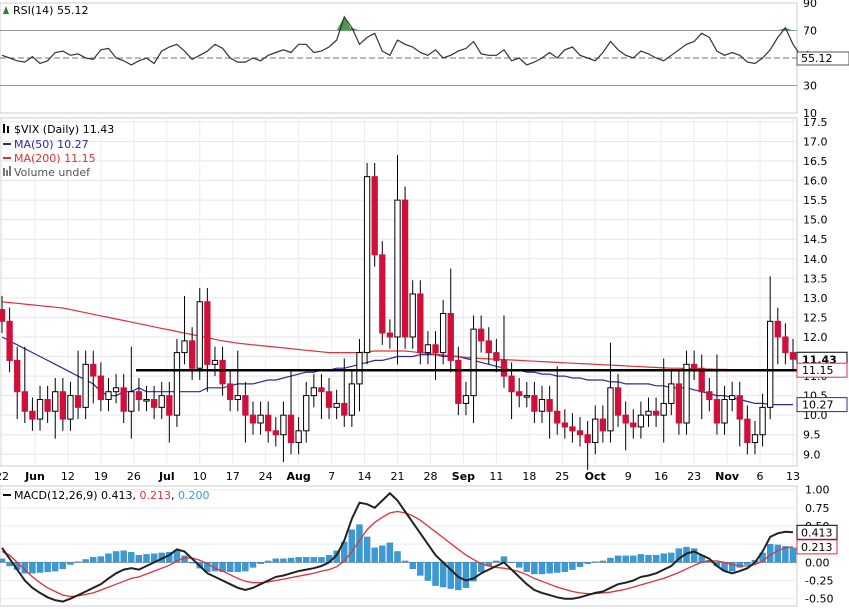 The width and height of the screenshot is (849, 609). Describe the element at coordinates (694, 476) in the screenshot. I see `x-axis-label: 23` at that location.